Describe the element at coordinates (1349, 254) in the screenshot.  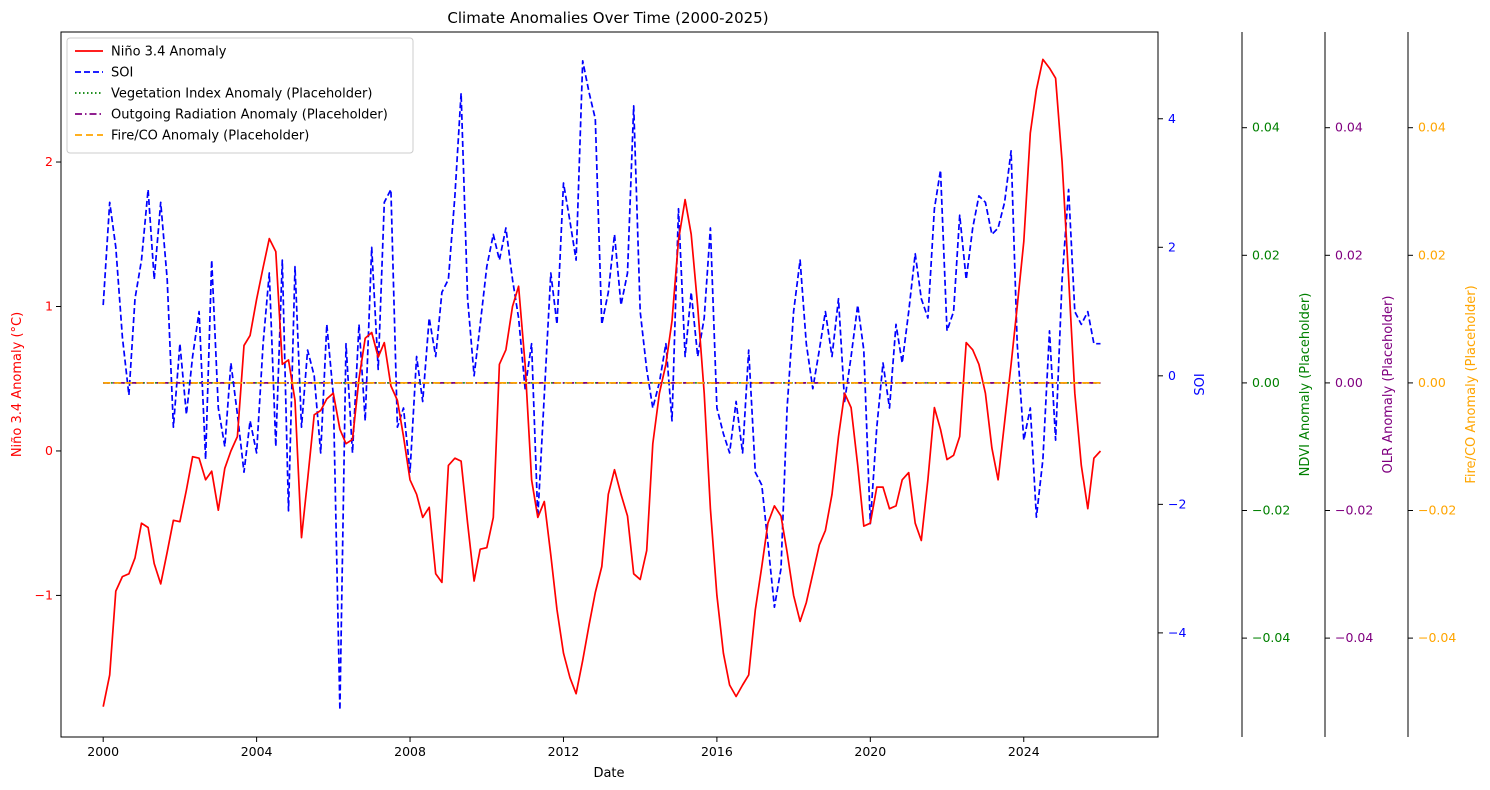
I see `right_olr-tick-label: 0.02` at that location.